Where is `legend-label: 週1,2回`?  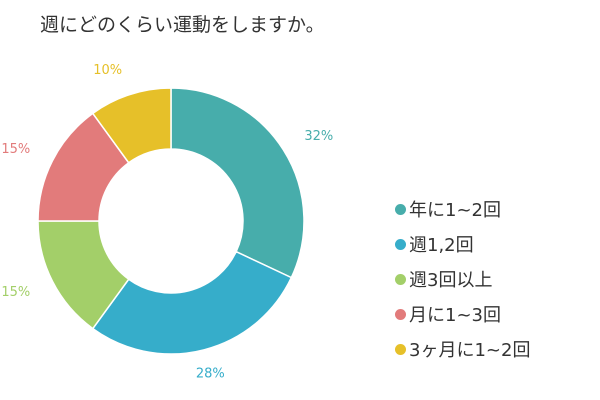 legend-label: 週1,2回 is located at coordinates (441, 245).